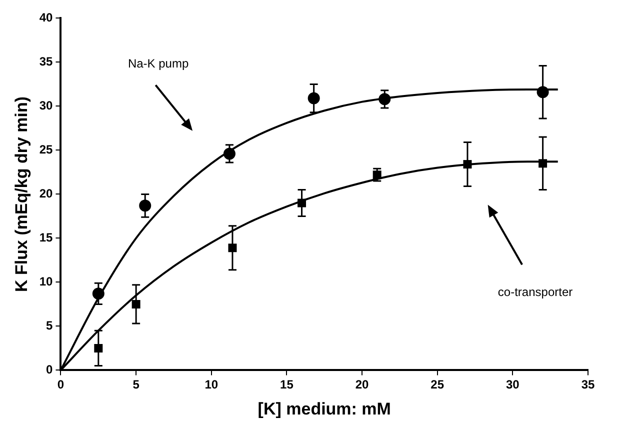  Describe the element at coordinates (60, 385) in the screenshot. I see `x-tick-label: 0` at that location.